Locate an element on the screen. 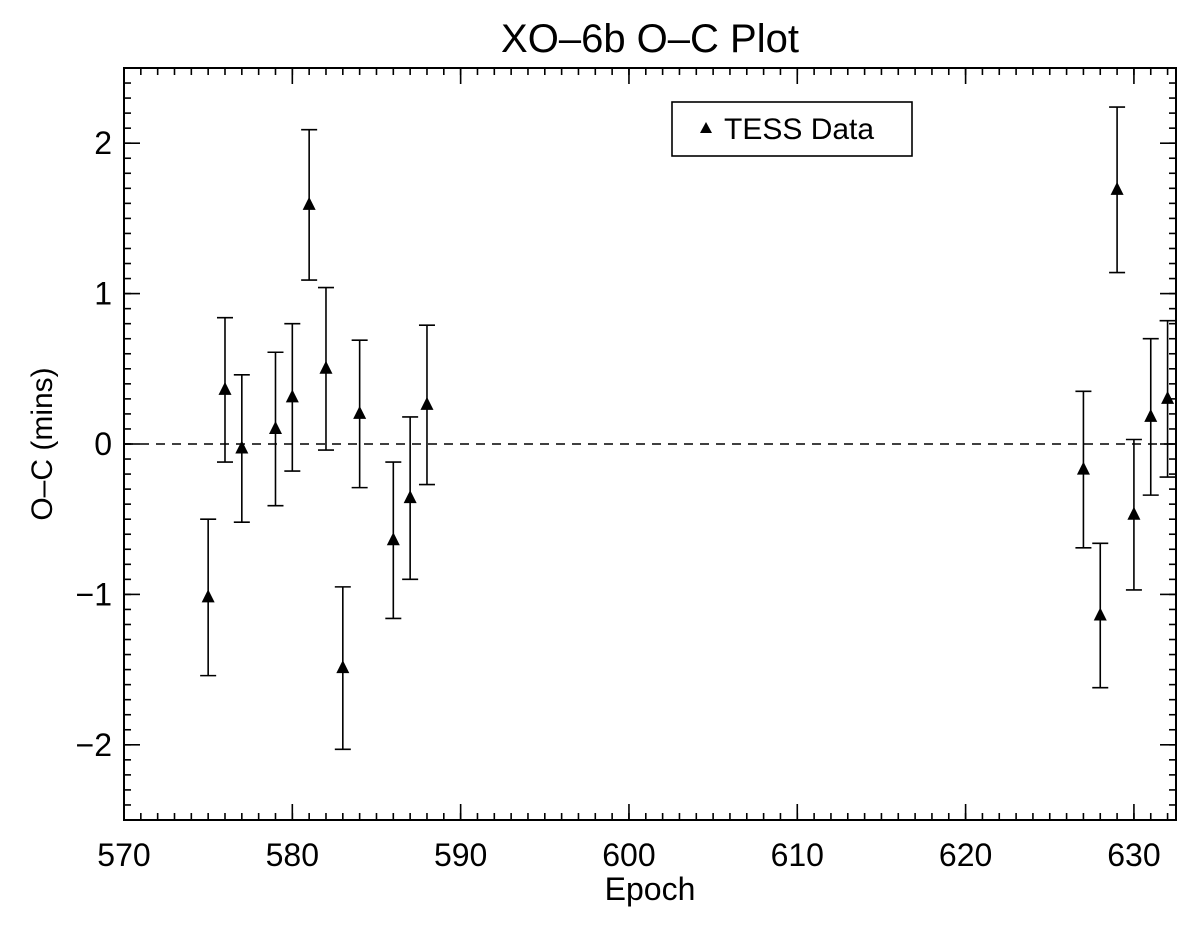  x-tick-label: 570 is located at coordinates (123, 855).